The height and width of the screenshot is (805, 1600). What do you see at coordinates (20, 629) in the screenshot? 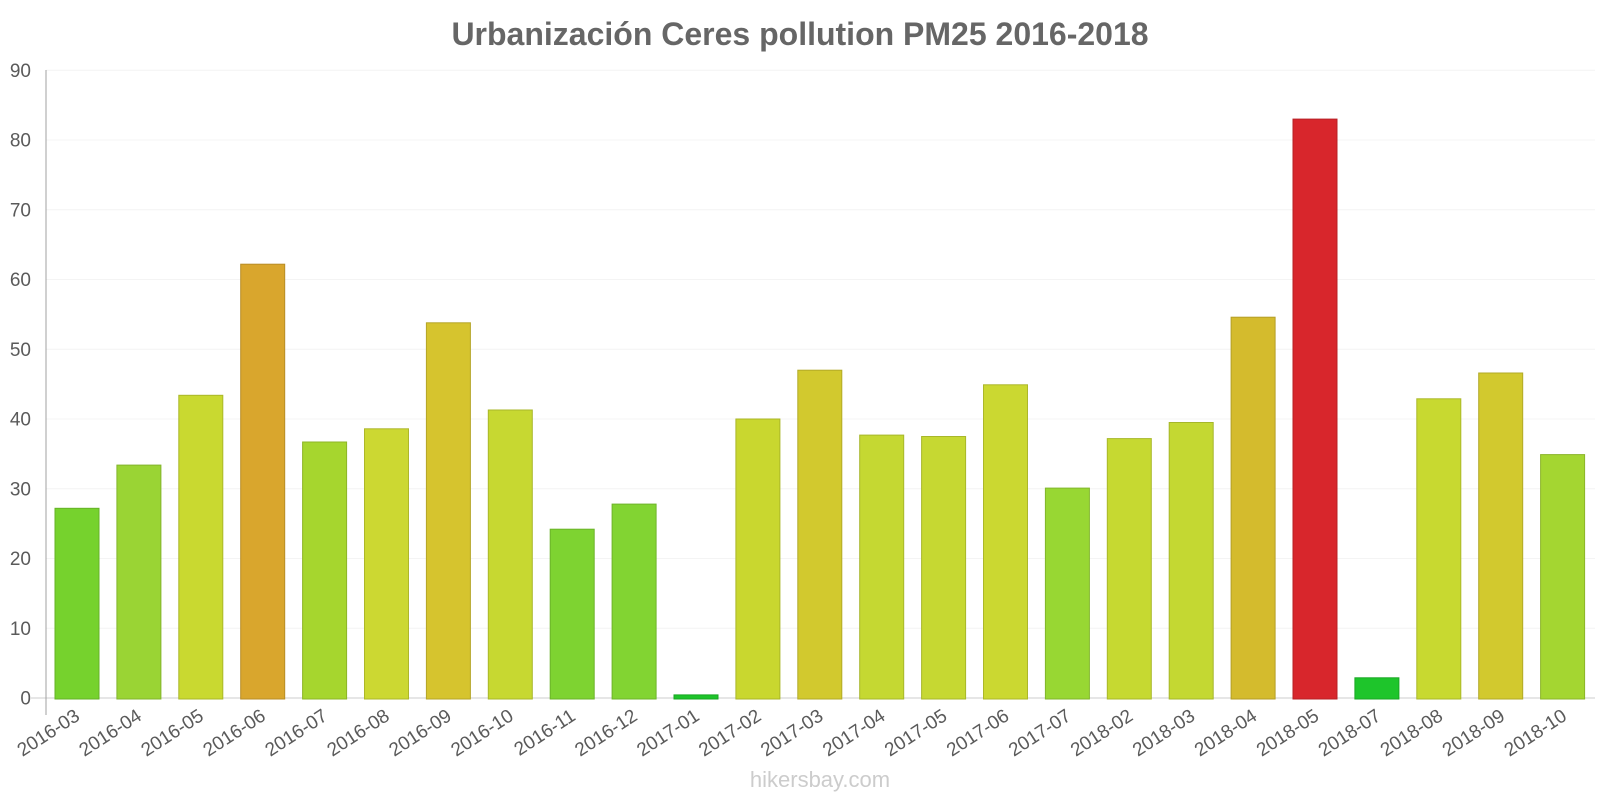
I see `svg-text: 10` at bounding box center [20, 629].